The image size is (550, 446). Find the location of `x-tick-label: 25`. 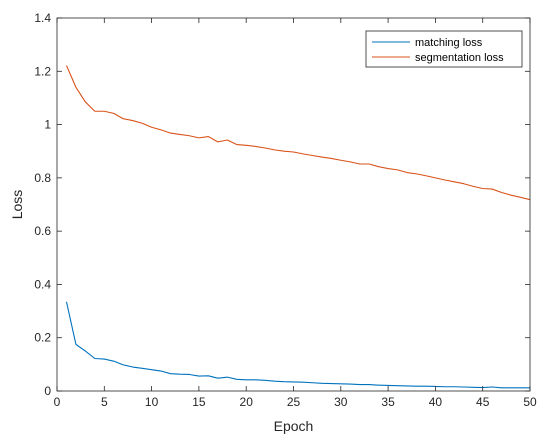

x-tick-label: 25 is located at coordinates (294, 402).